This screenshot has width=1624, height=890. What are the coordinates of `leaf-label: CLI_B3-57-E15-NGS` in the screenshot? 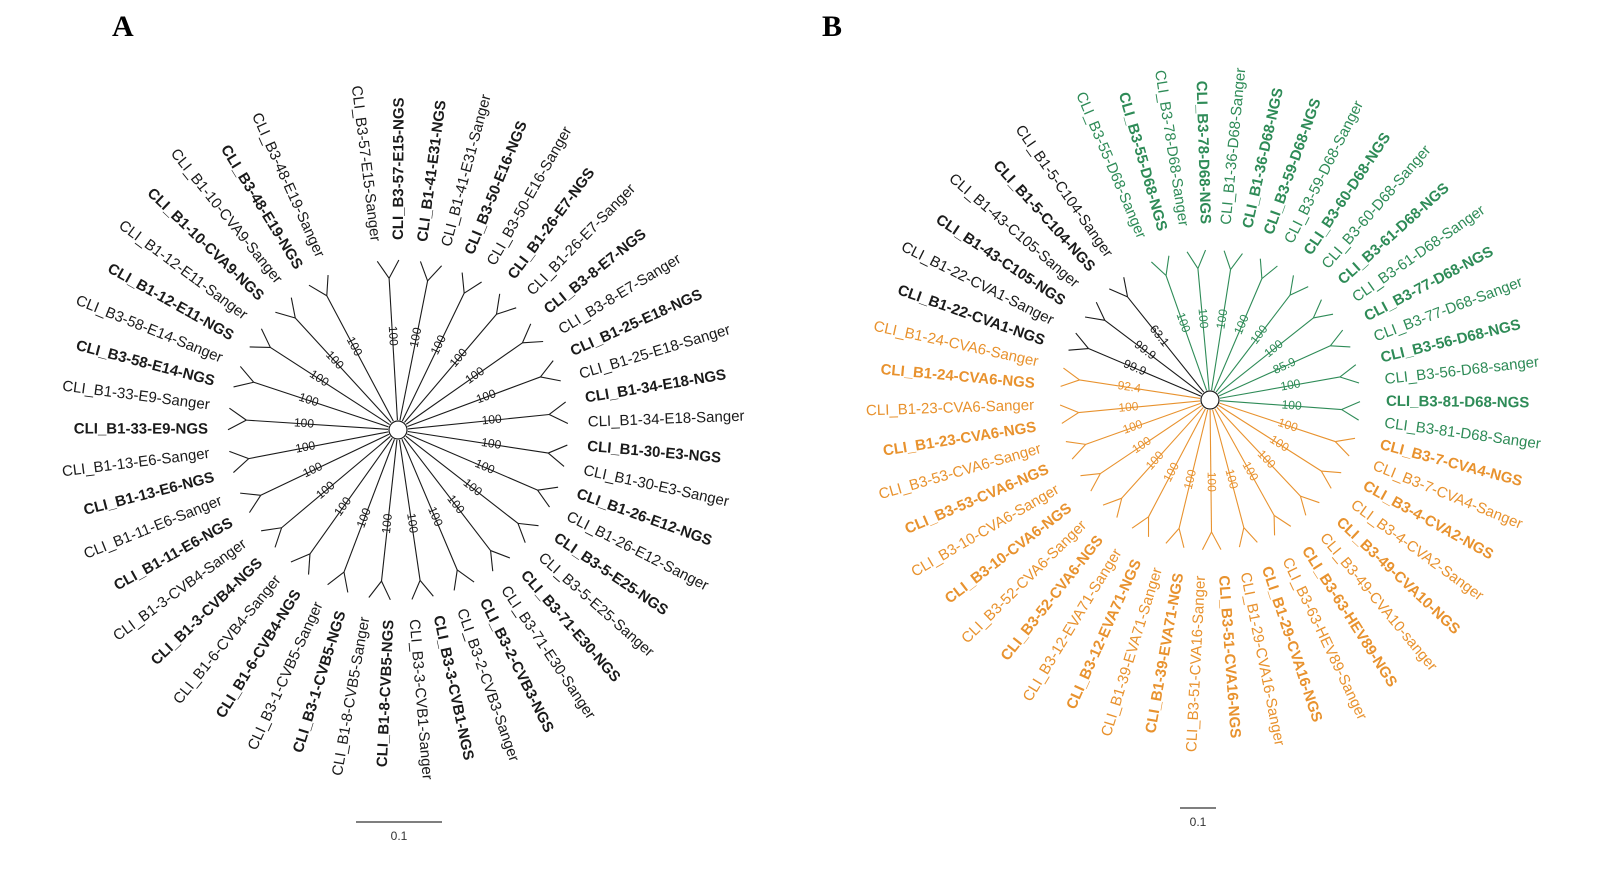 It's located at (399, 168).